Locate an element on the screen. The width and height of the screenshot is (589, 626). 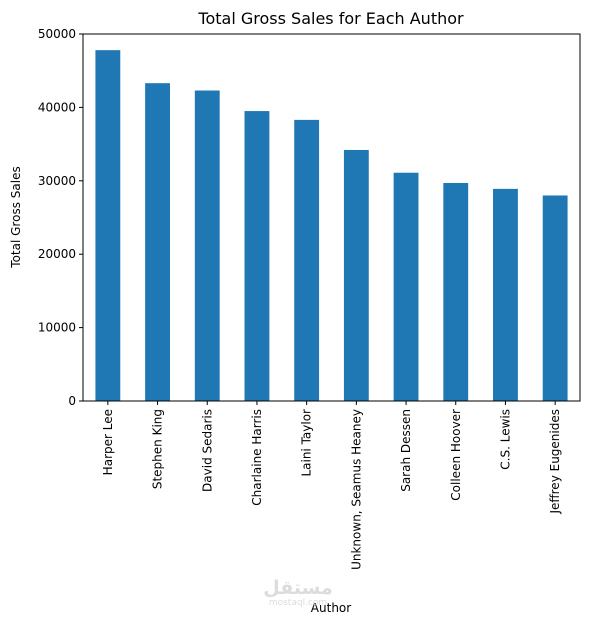
y-tick-label-4: 40000 is located at coordinates (57, 107).